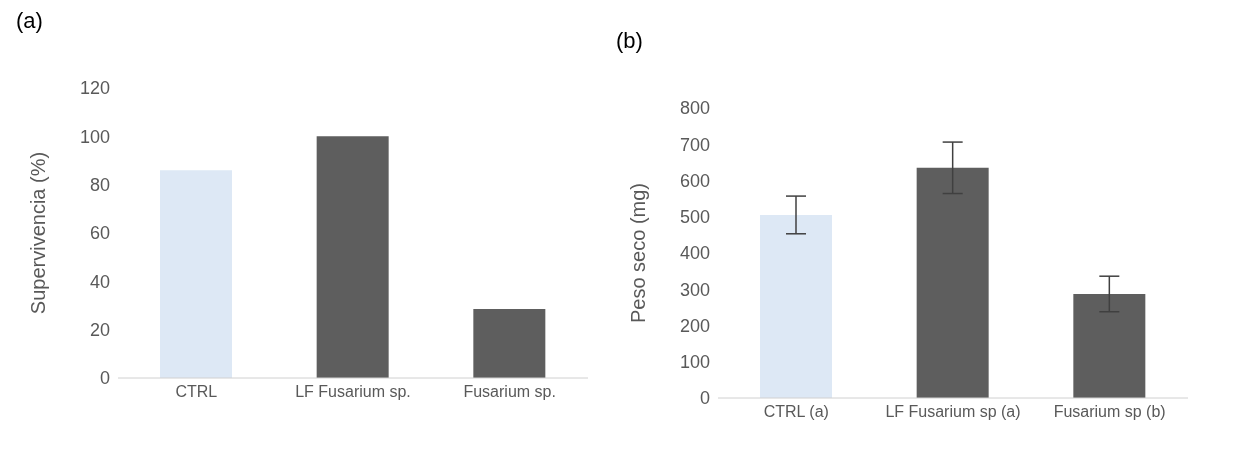  I want to click on y-tick-label: 200, so click(694, 325).